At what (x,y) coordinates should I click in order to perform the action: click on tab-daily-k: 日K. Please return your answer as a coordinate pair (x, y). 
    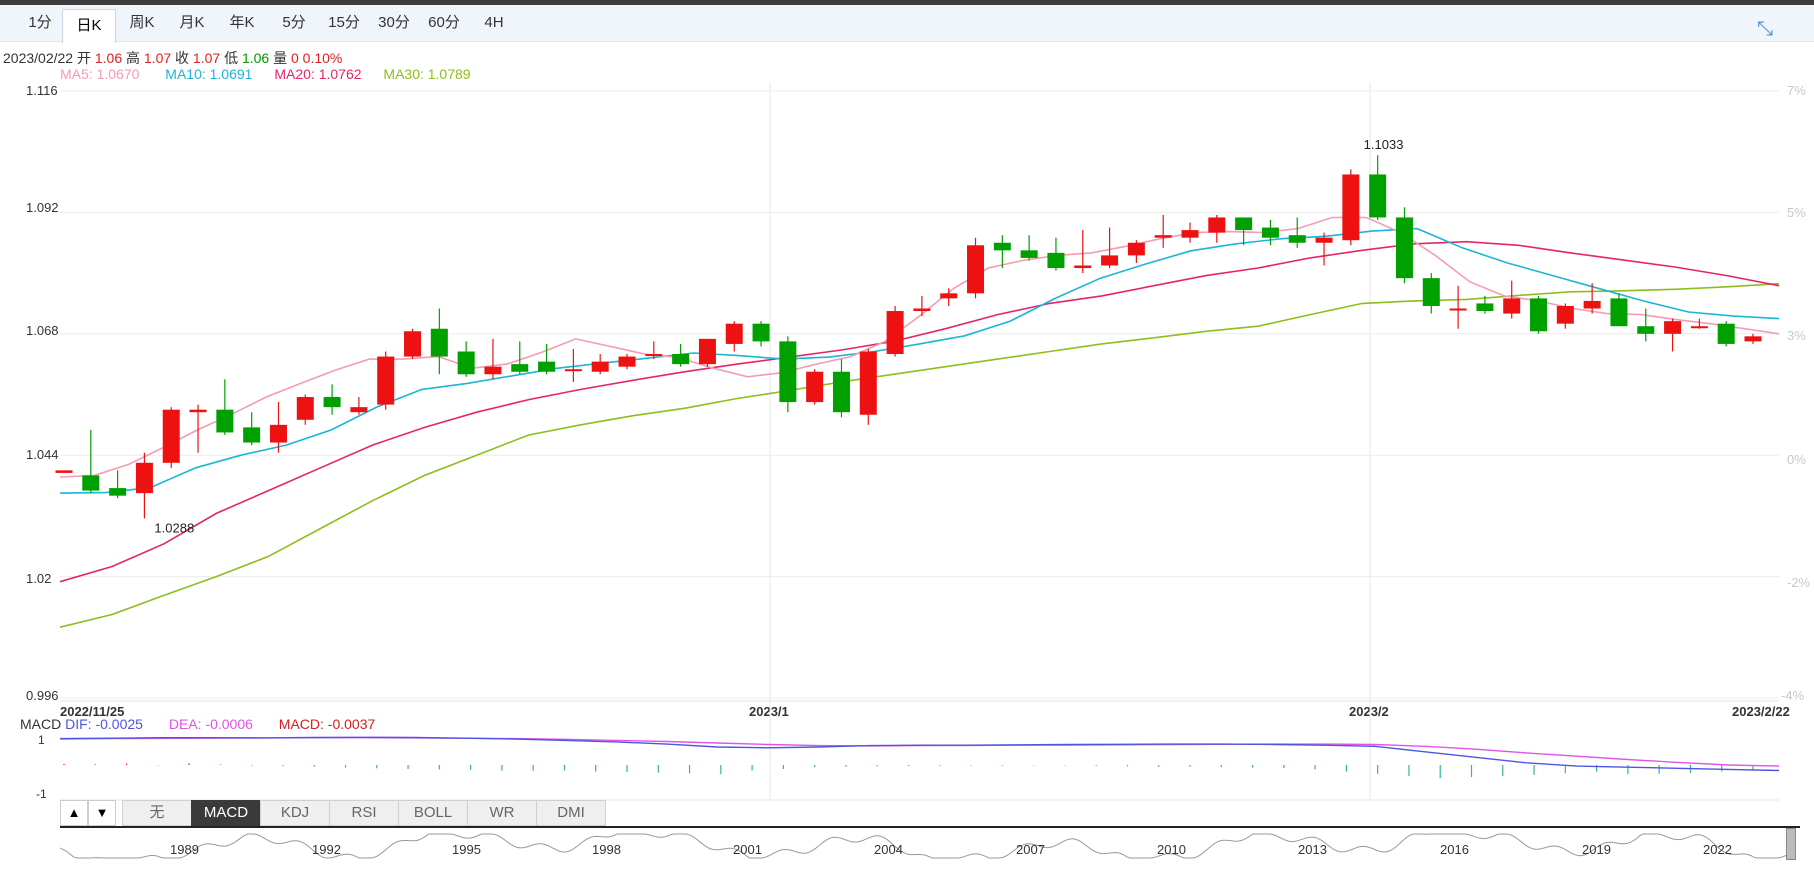
    Looking at the image, I should click on (89, 26).